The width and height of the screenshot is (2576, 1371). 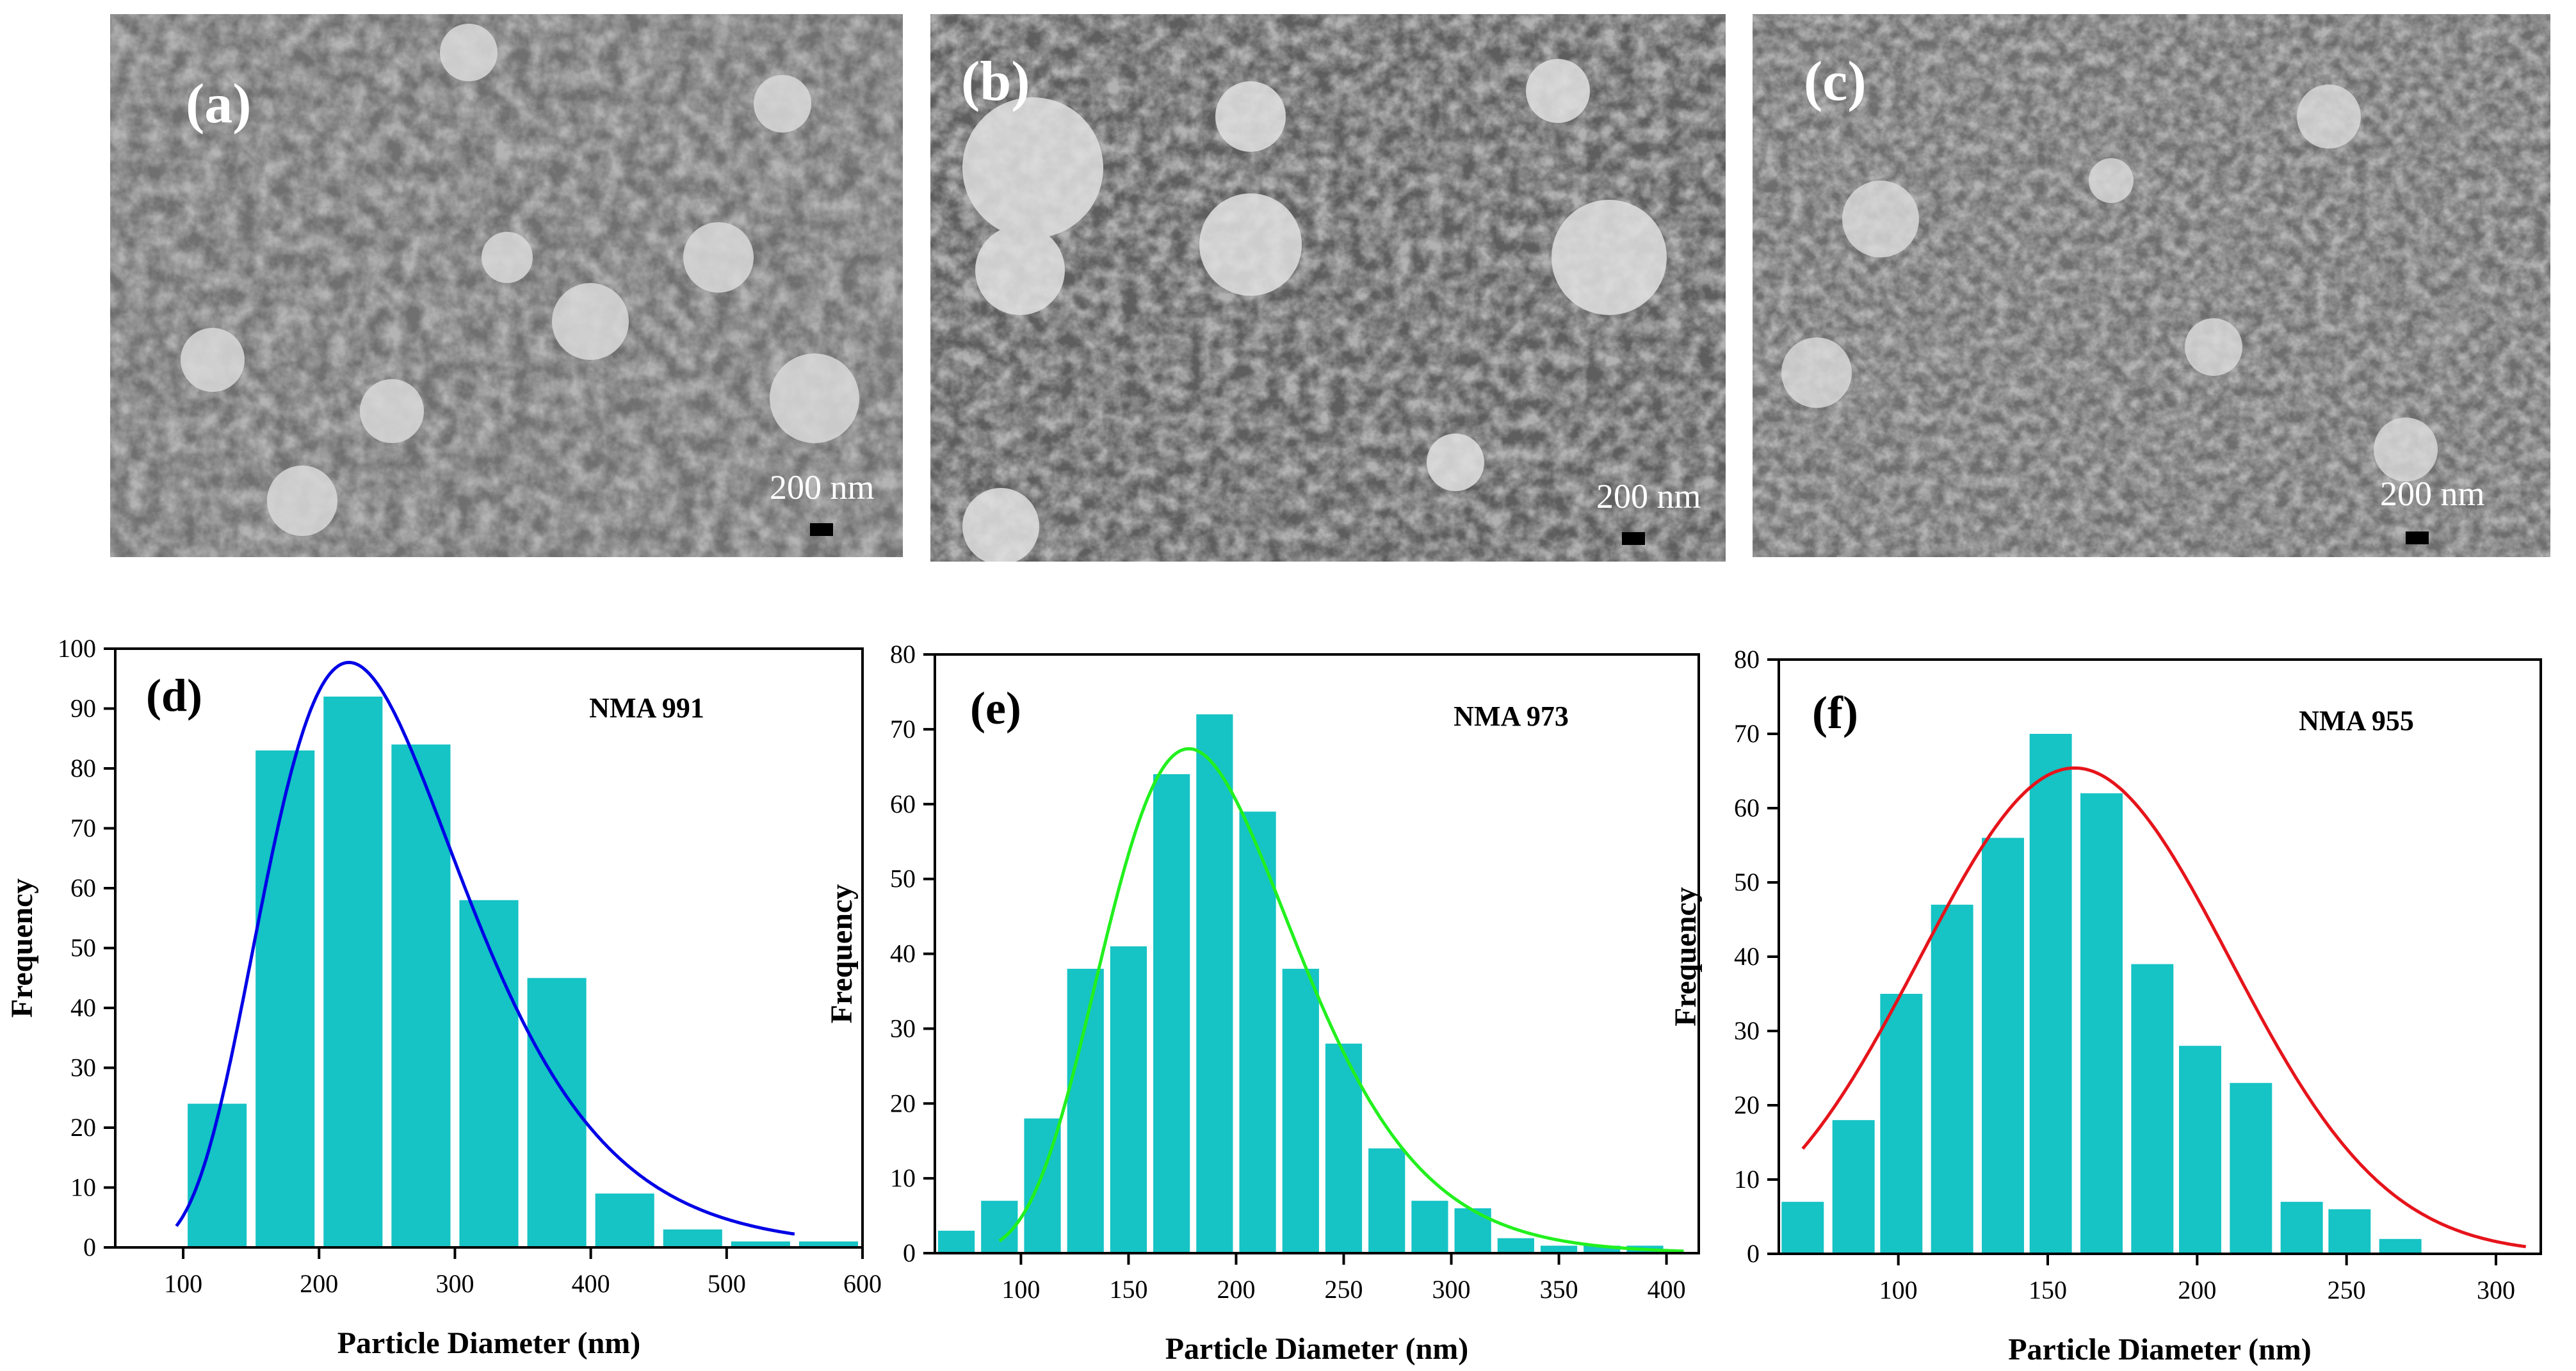 What do you see at coordinates (83, 828) in the screenshot?
I see `y-tick-label: 70` at bounding box center [83, 828].